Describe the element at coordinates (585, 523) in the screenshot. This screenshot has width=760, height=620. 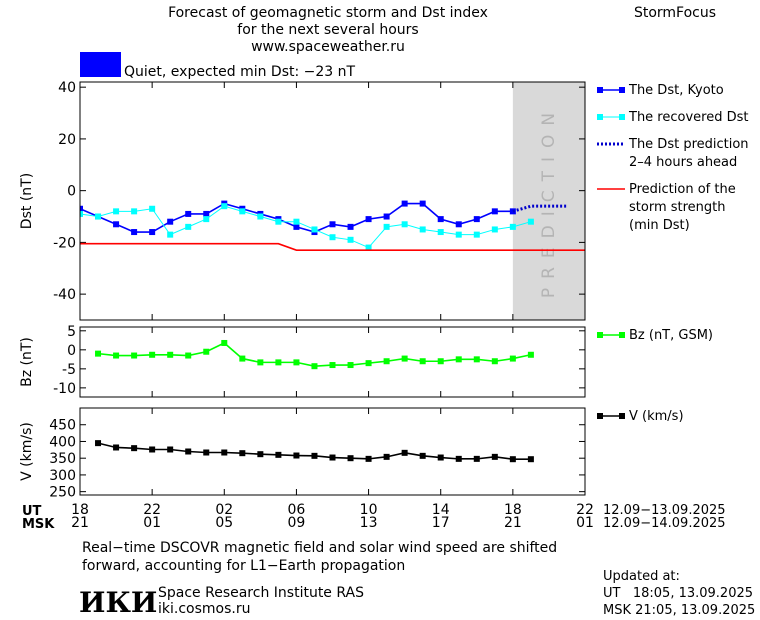
I see `x-tick-label-msk: 01` at that location.